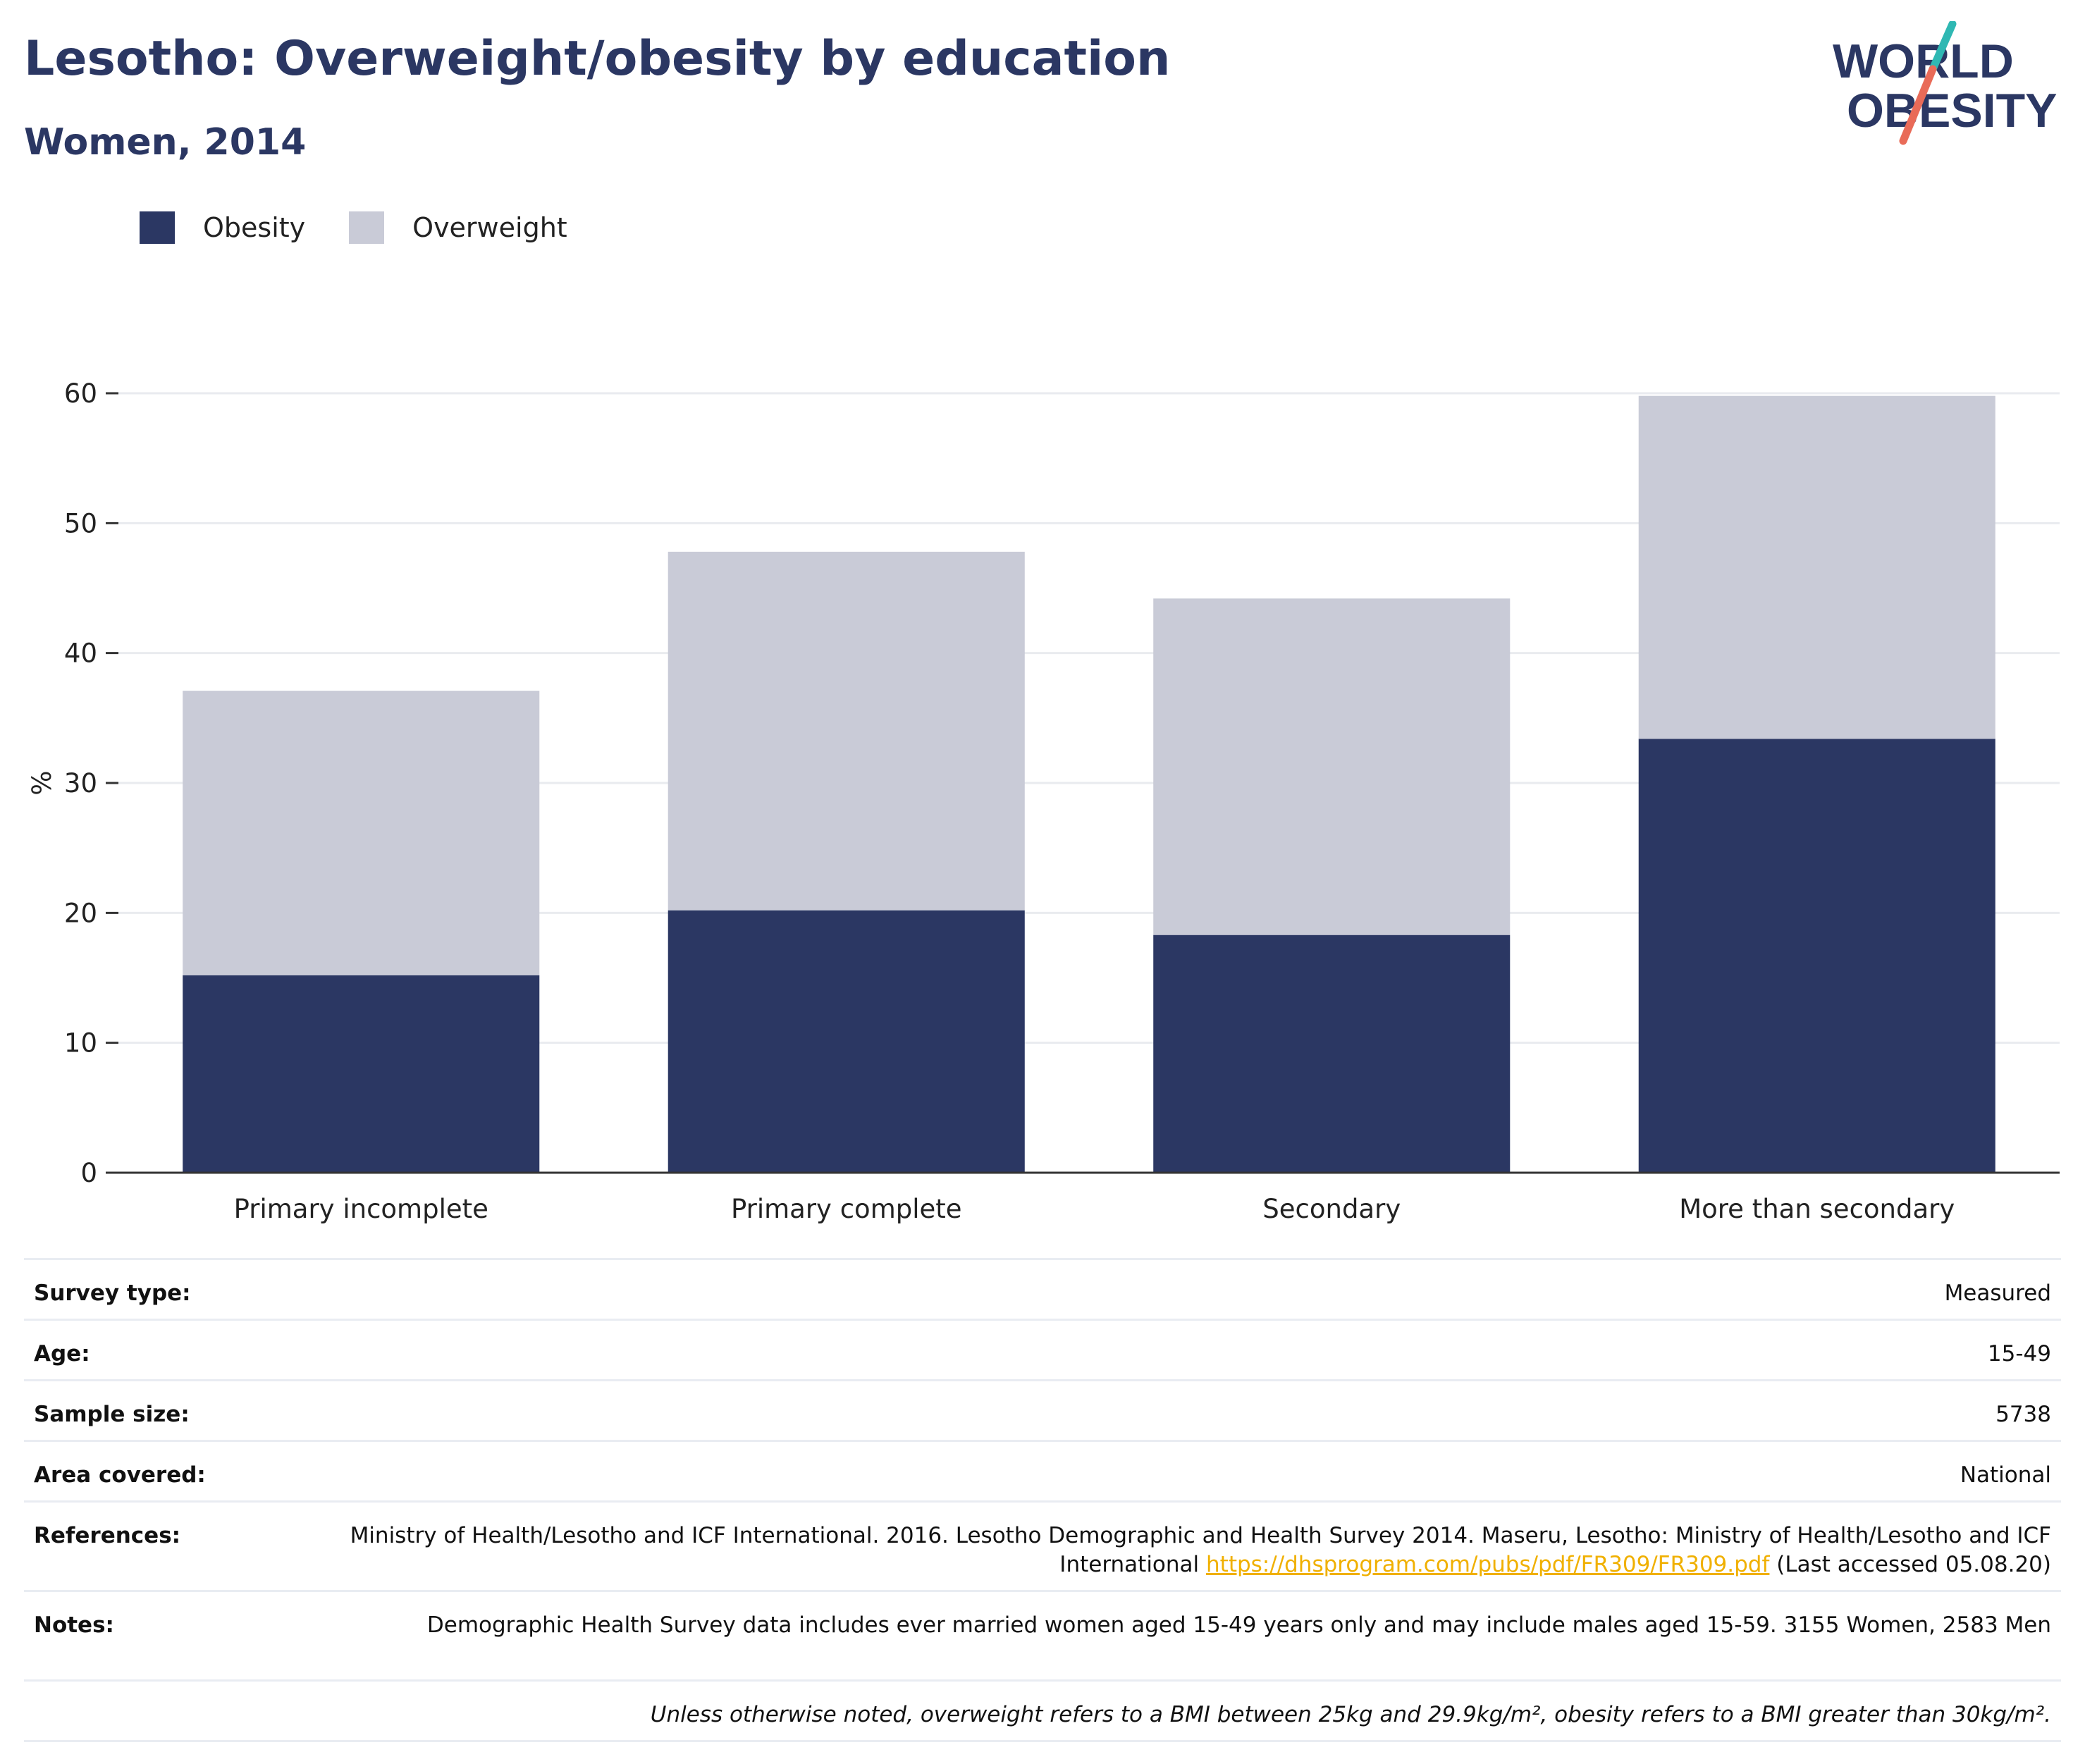 The width and height of the screenshot is (2085, 1764). What do you see at coordinates (1138, 1410) in the screenshot?
I see `sample-size-value: 5738` at bounding box center [1138, 1410].